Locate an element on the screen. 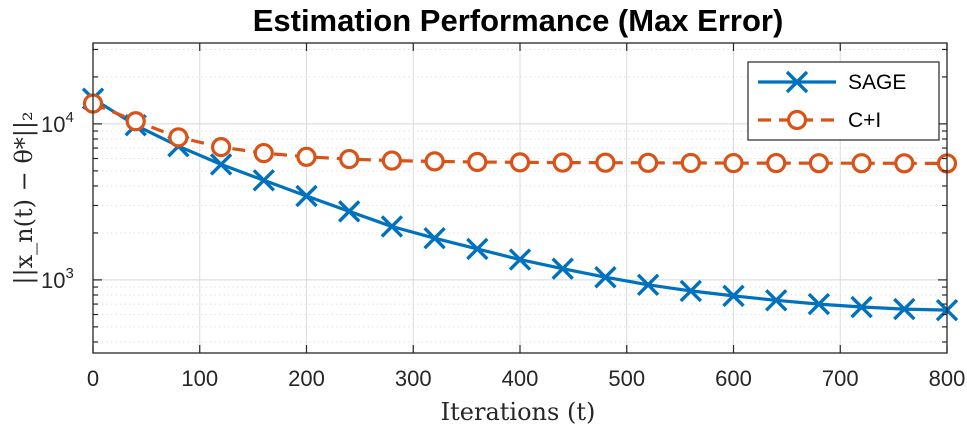  legend-box is located at coordinates (843, 101).